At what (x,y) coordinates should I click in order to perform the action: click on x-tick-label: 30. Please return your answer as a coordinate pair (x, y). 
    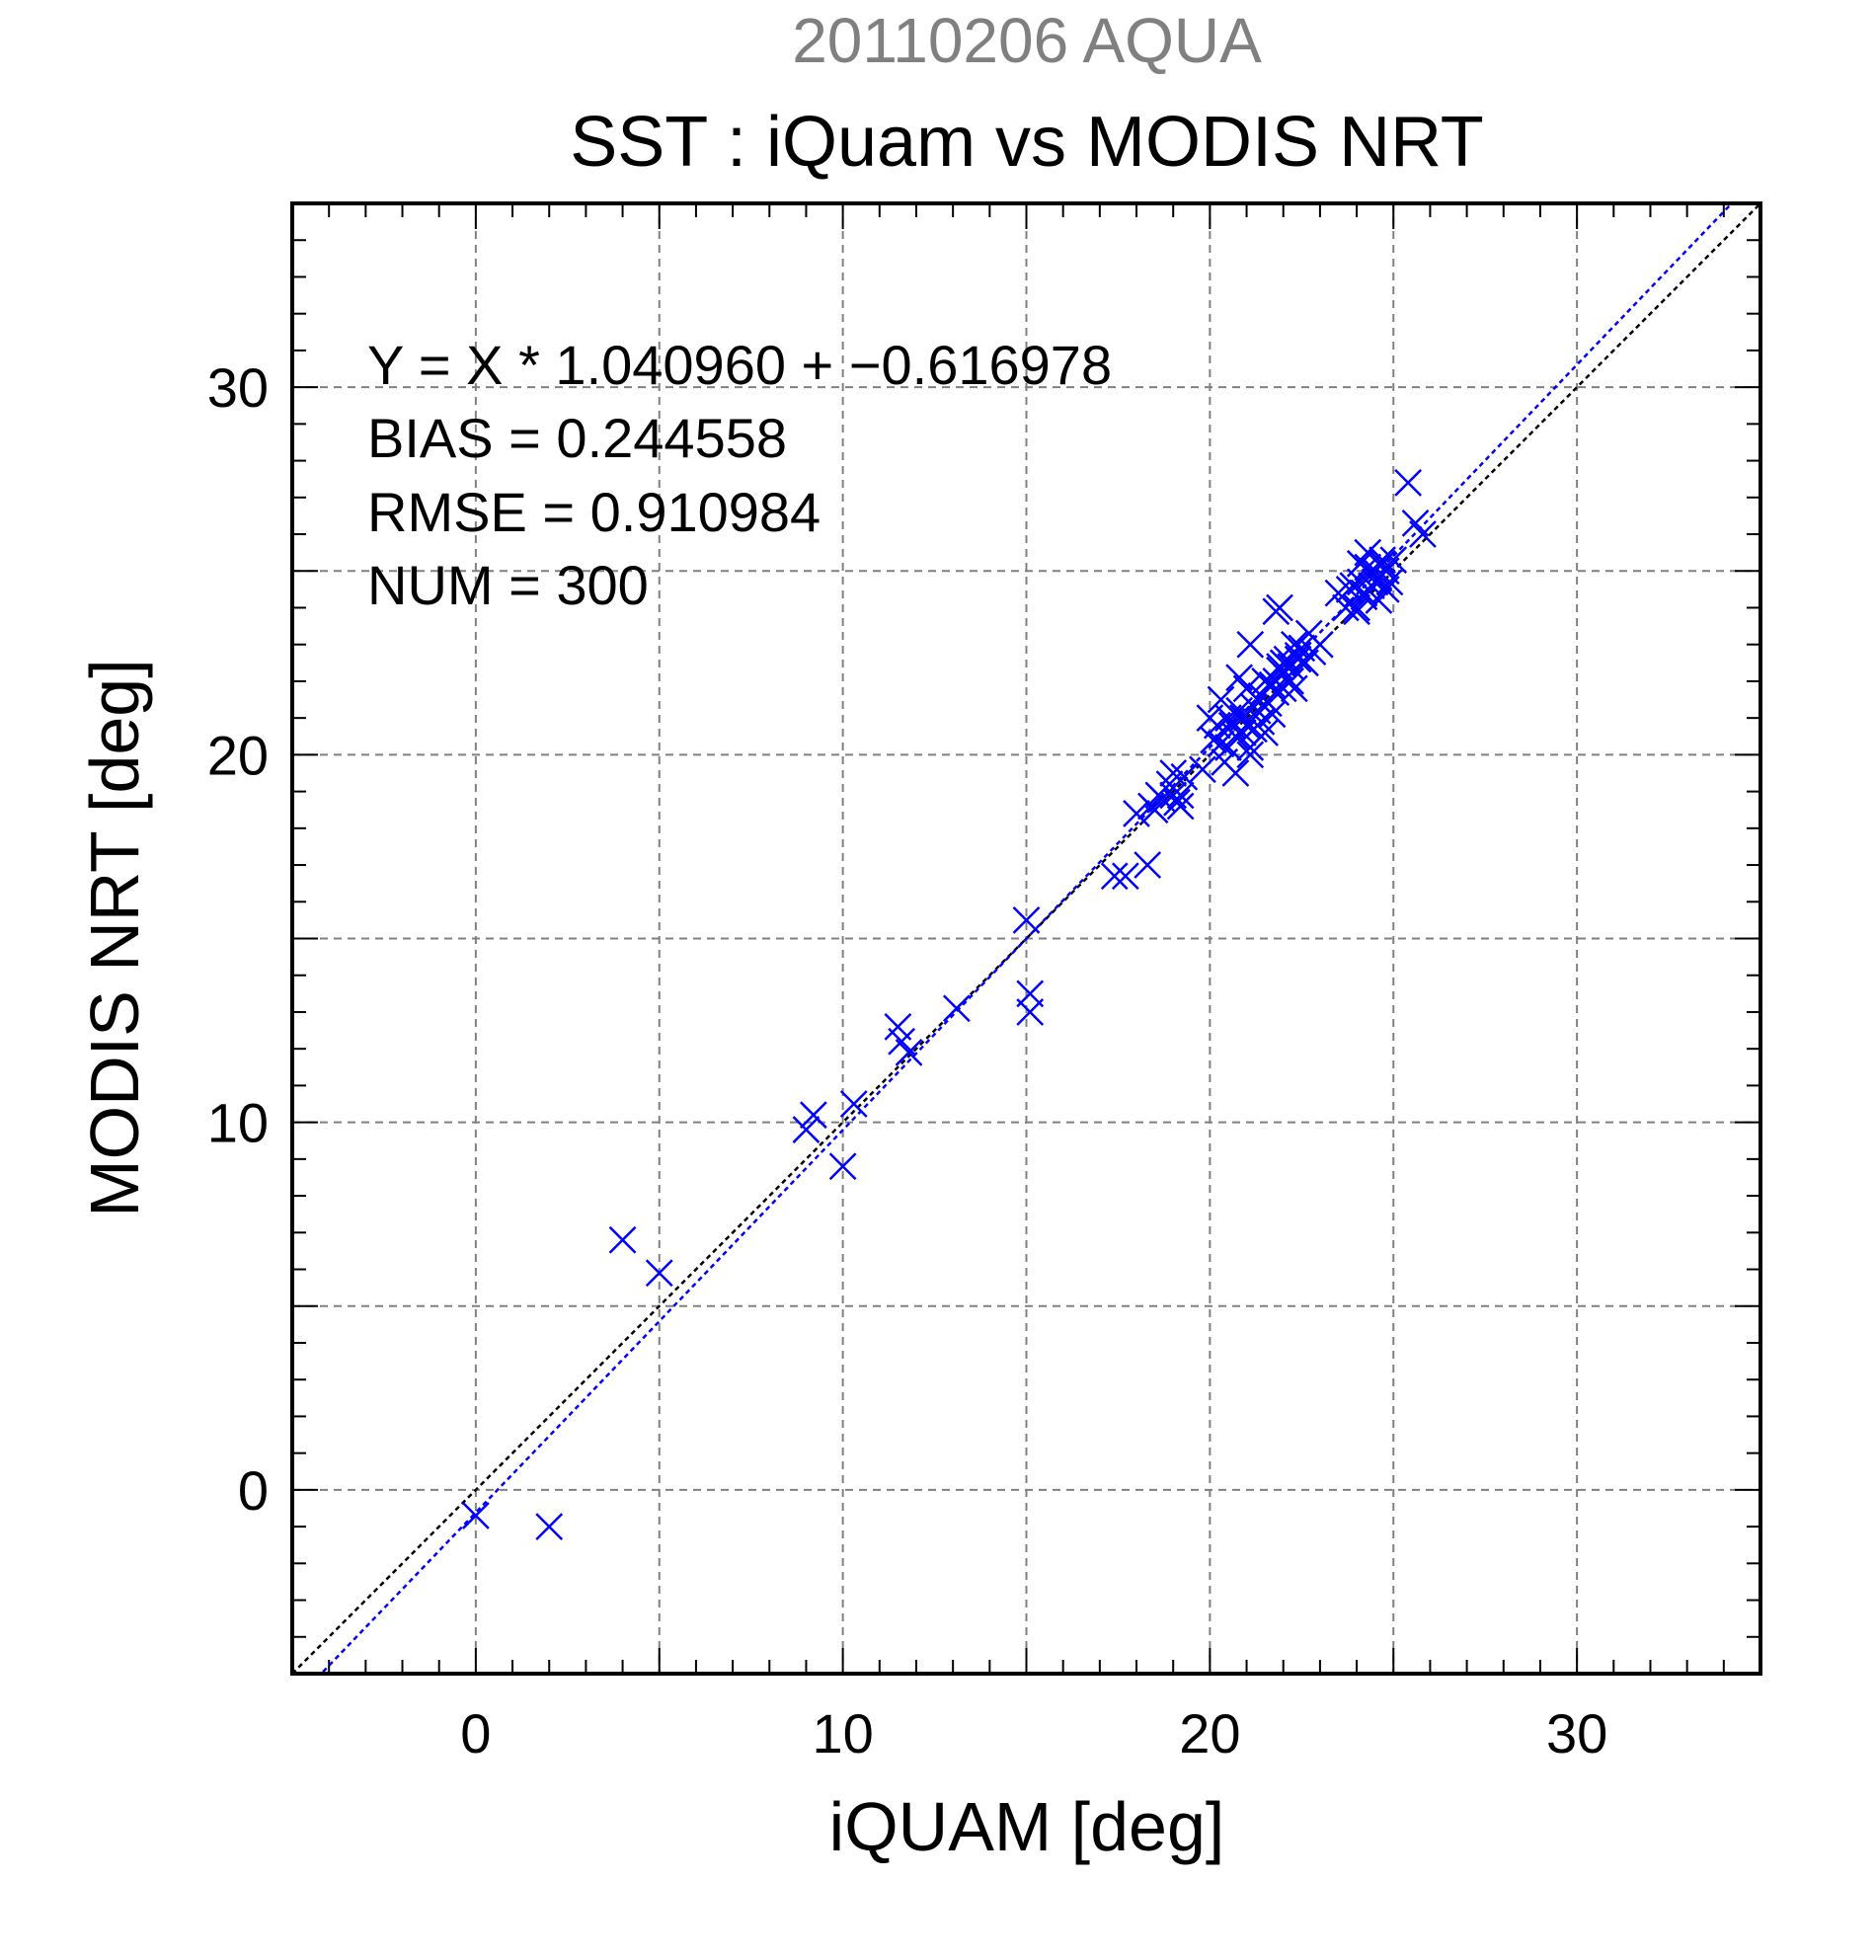
    Looking at the image, I should click on (1577, 1733).